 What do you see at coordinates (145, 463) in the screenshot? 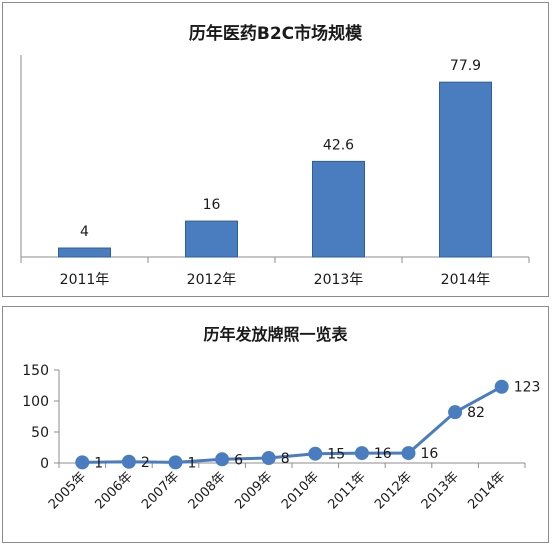
I see `point-value-label: 2` at bounding box center [145, 463].